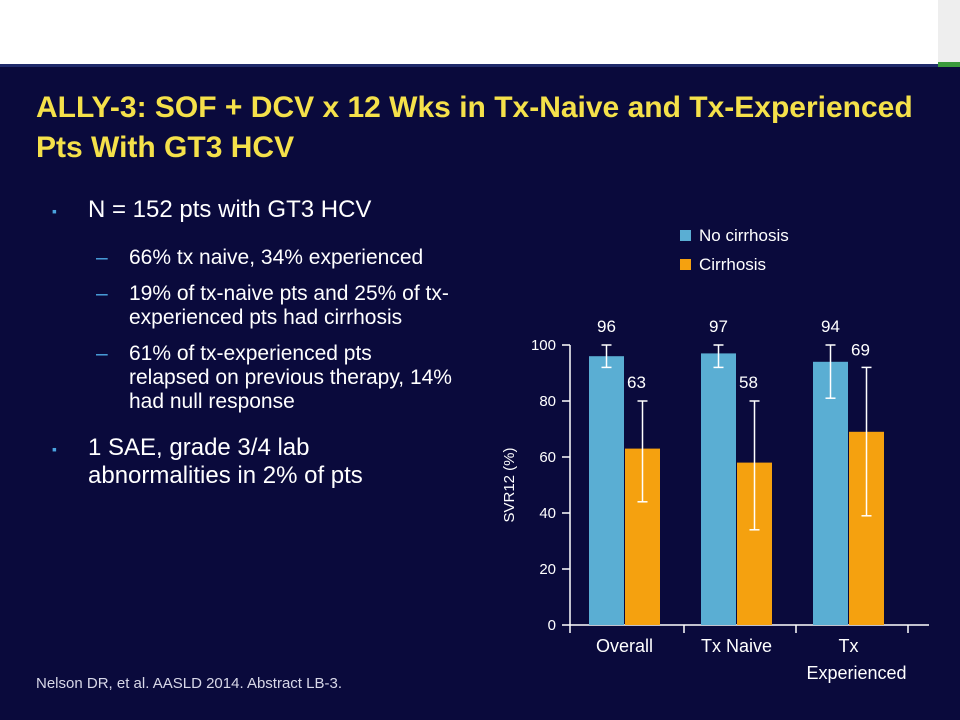  I want to click on legend-label: Cirrhosis, so click(732, 264).